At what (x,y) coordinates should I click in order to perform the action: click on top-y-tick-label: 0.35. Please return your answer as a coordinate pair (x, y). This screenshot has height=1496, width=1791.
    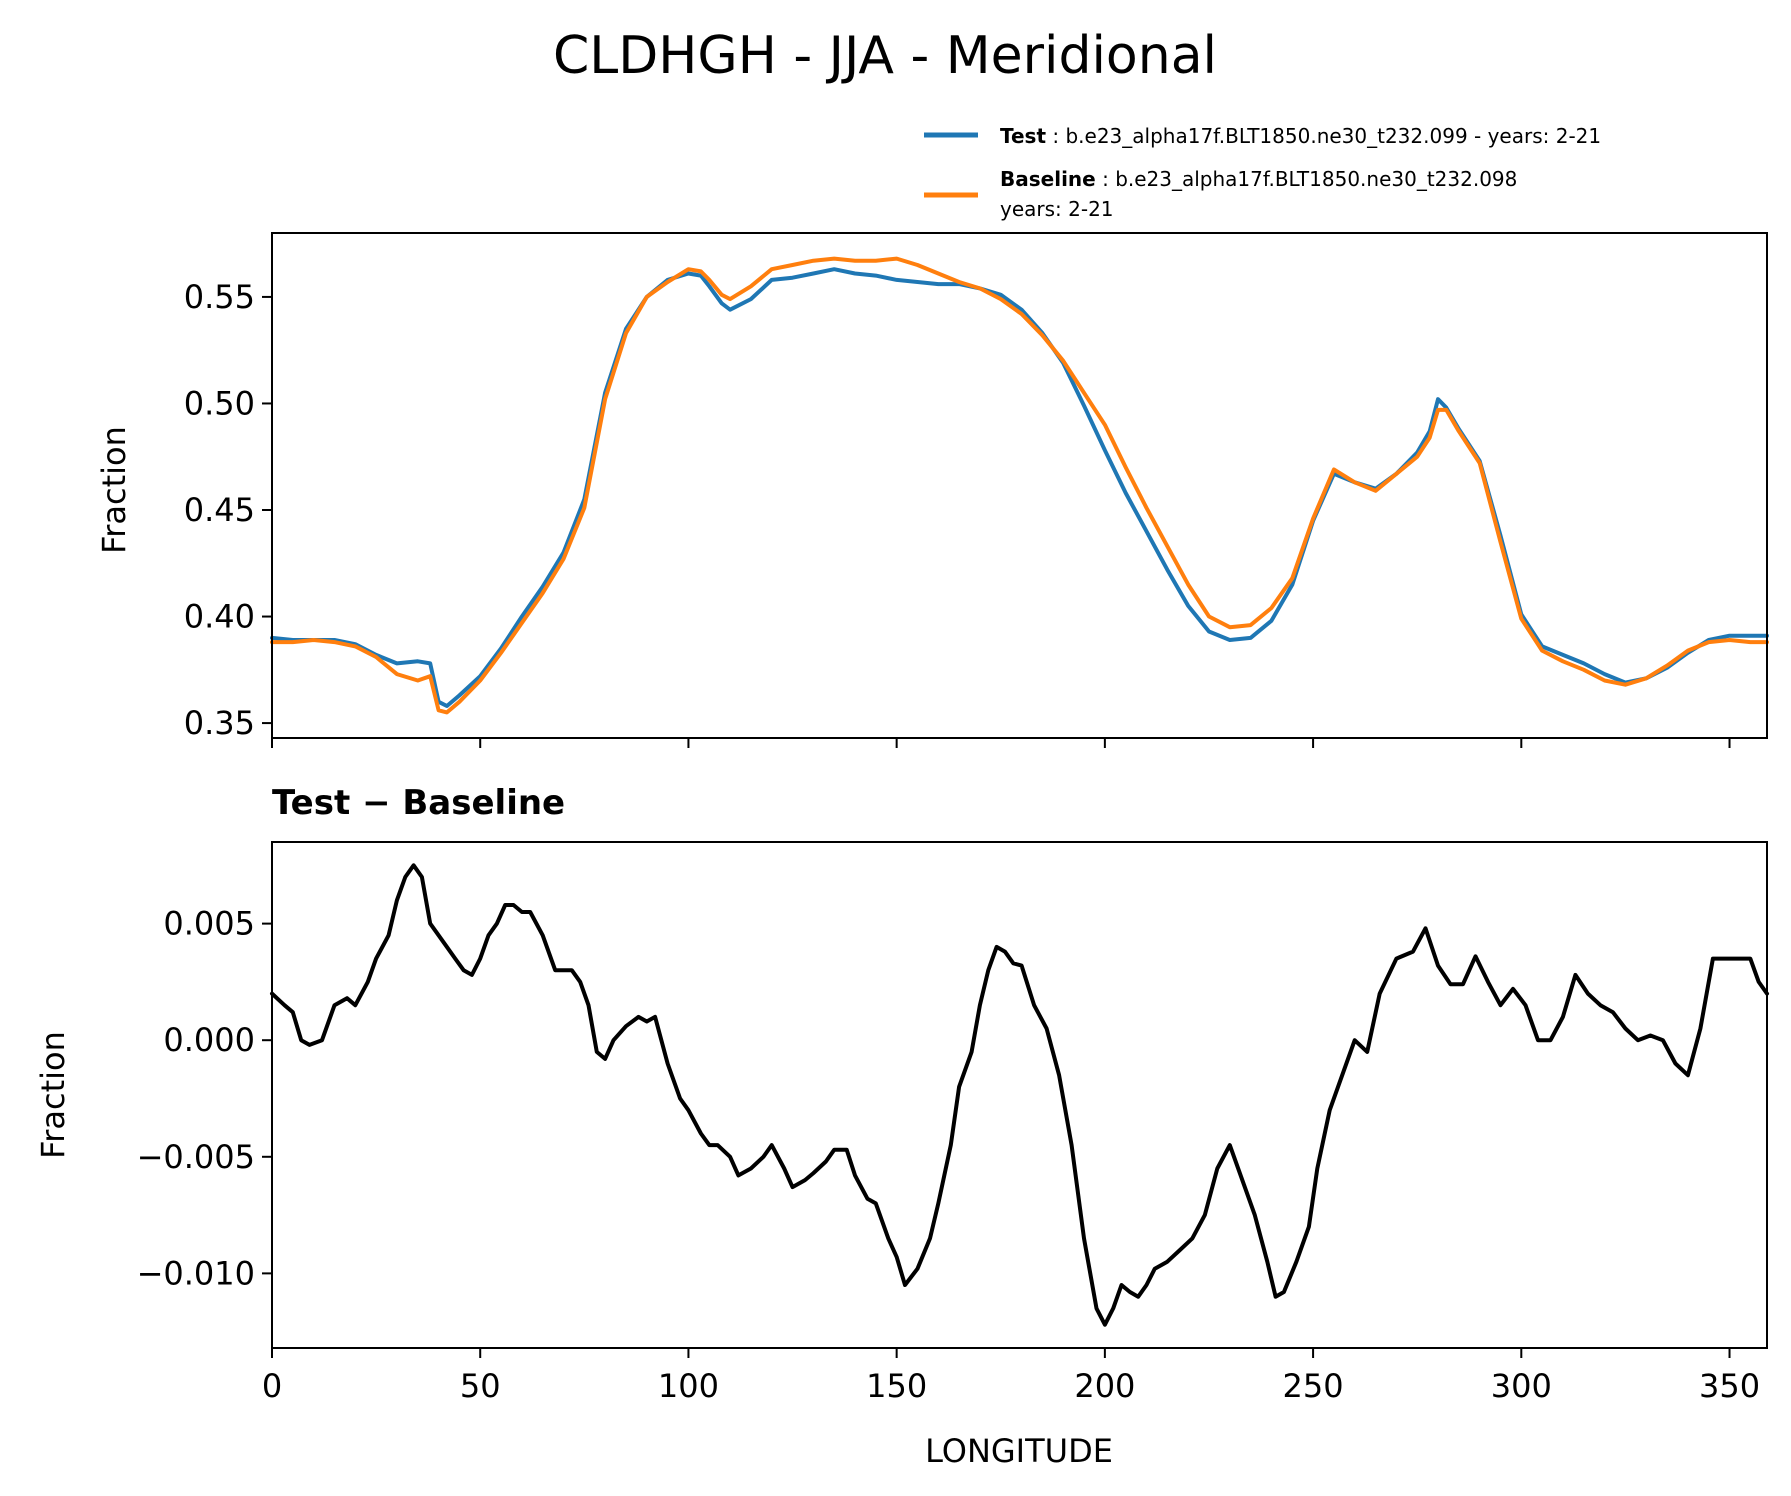
    Looking at the image, I should click on (219, 723).